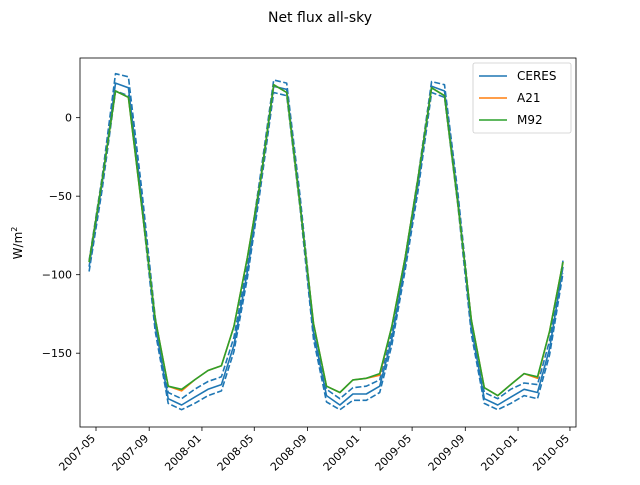  Describe the element at coordinates (60, 196) in the screenshot. I see `y-tick-label: −50` at that location.